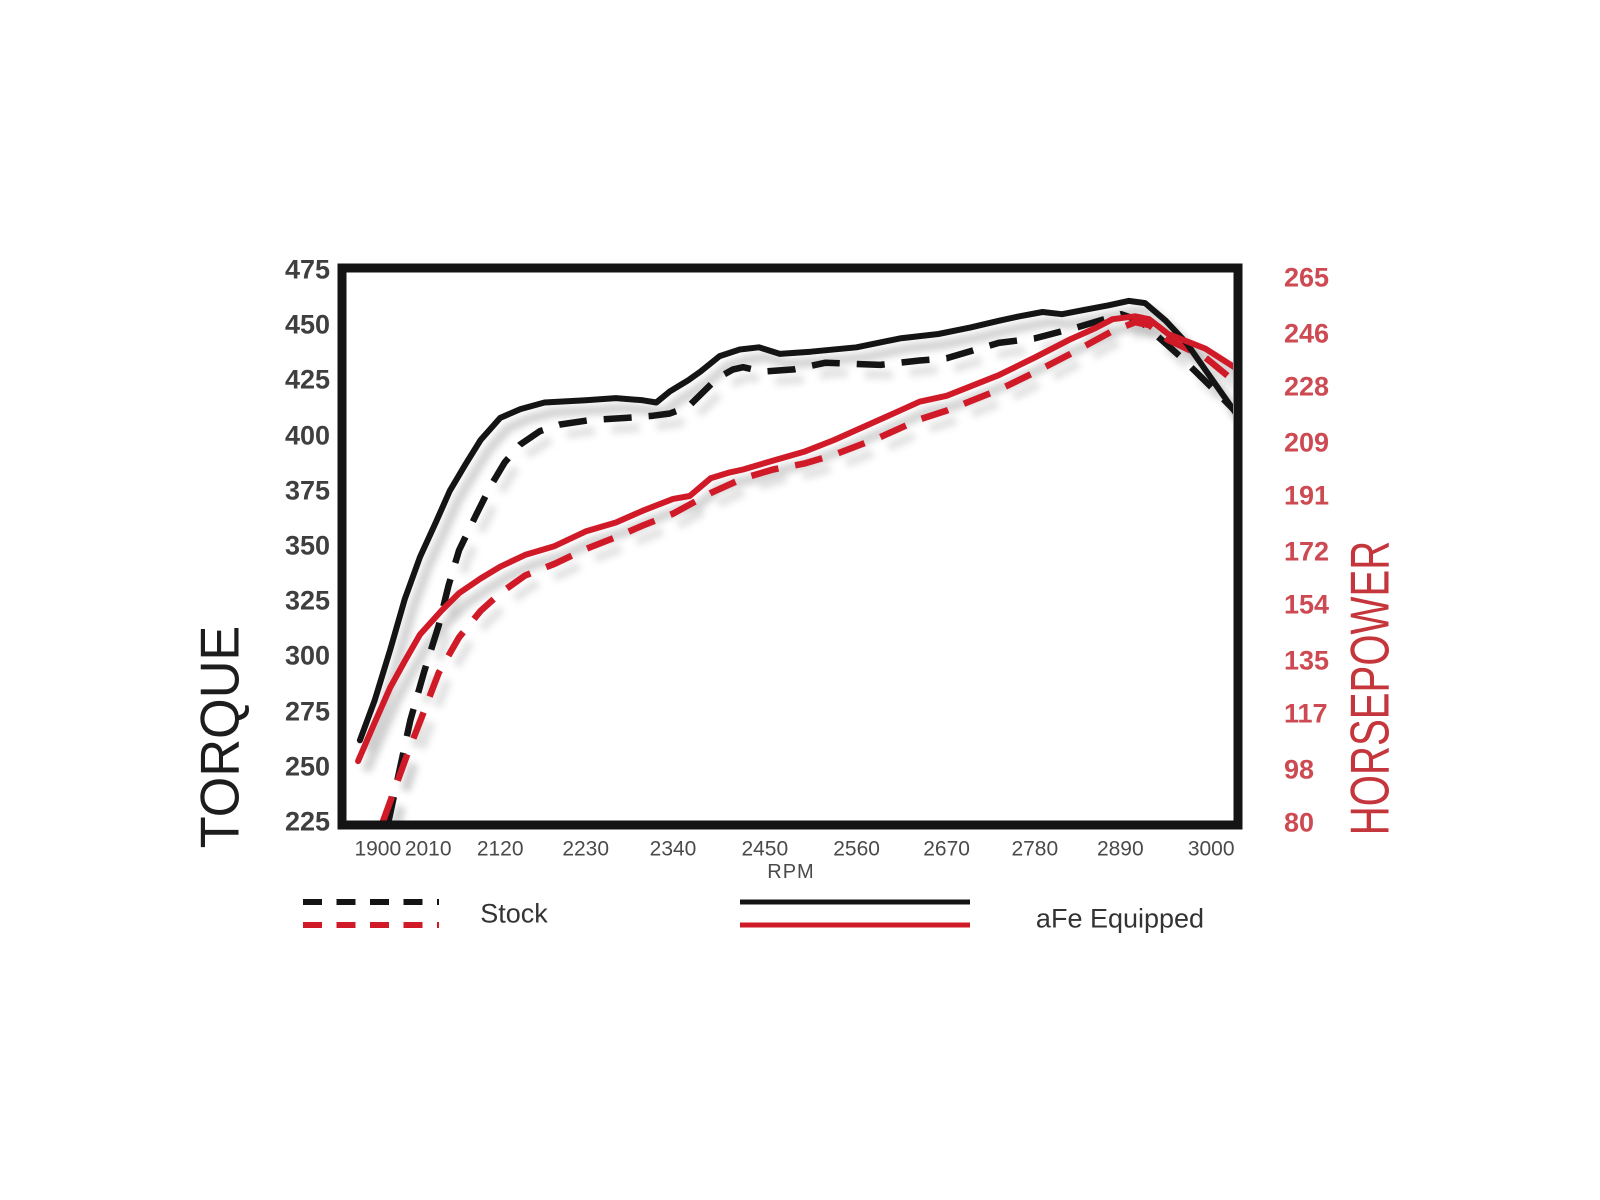  Describe the element at coordinates (378, 849) in the screenshot. I see `rpm-tick-label: 1900` at that location.